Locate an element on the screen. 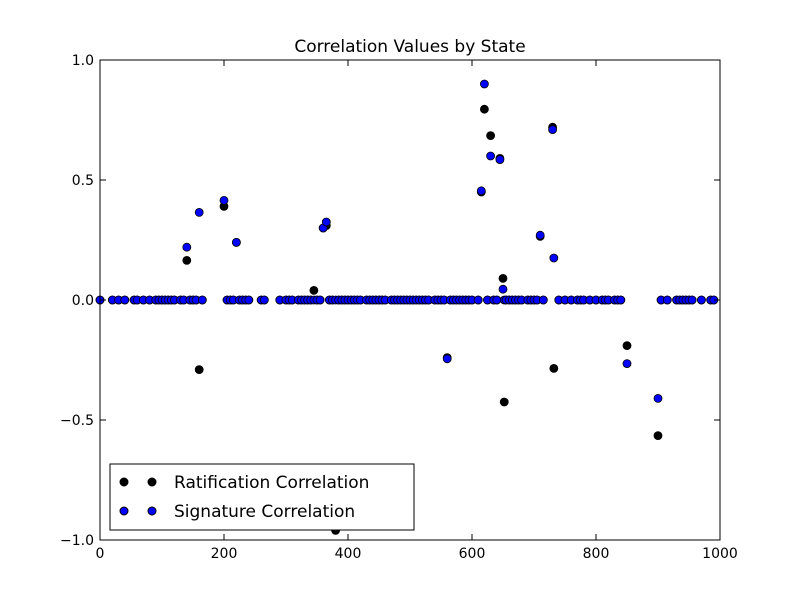  y-tick-label: 0.0 is located at coordinates (83, 301).